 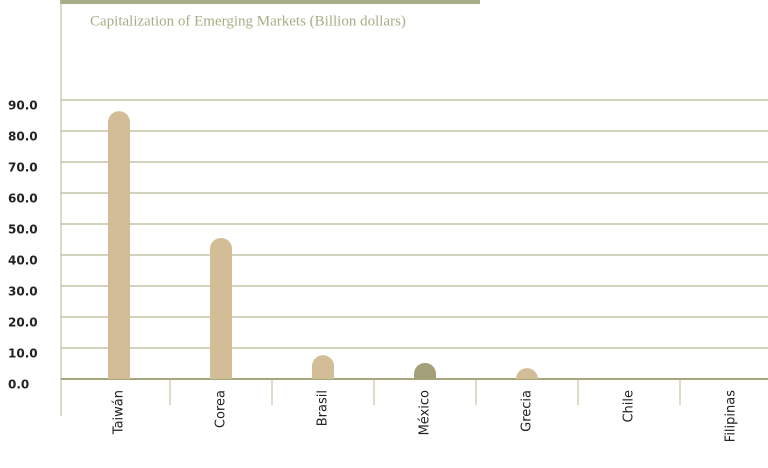 I want to click on y-tick-label: 60.0, so click(x=23, y=199).